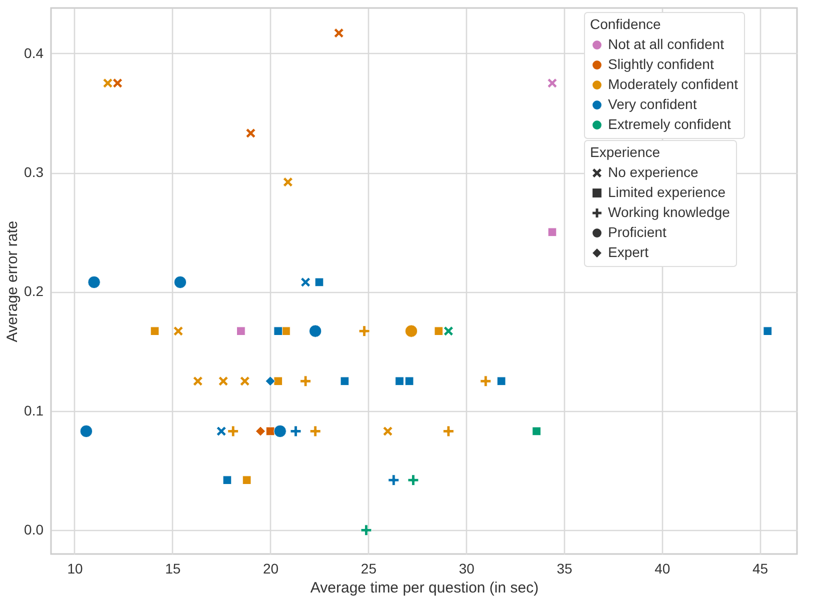 The height and width of the screenshot is (612, 816). What do you see at coordinates (466, 568) in the screenshot?
I see `x-tick-label: 30` at bounding box center [466, 568].